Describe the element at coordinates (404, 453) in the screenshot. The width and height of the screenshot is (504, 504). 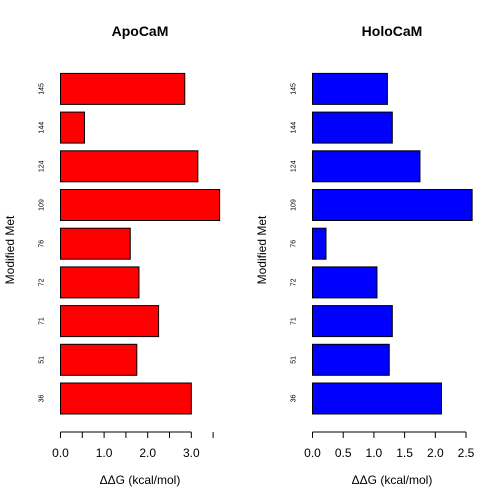
I see `x-tick-label: 1.5` at that location.